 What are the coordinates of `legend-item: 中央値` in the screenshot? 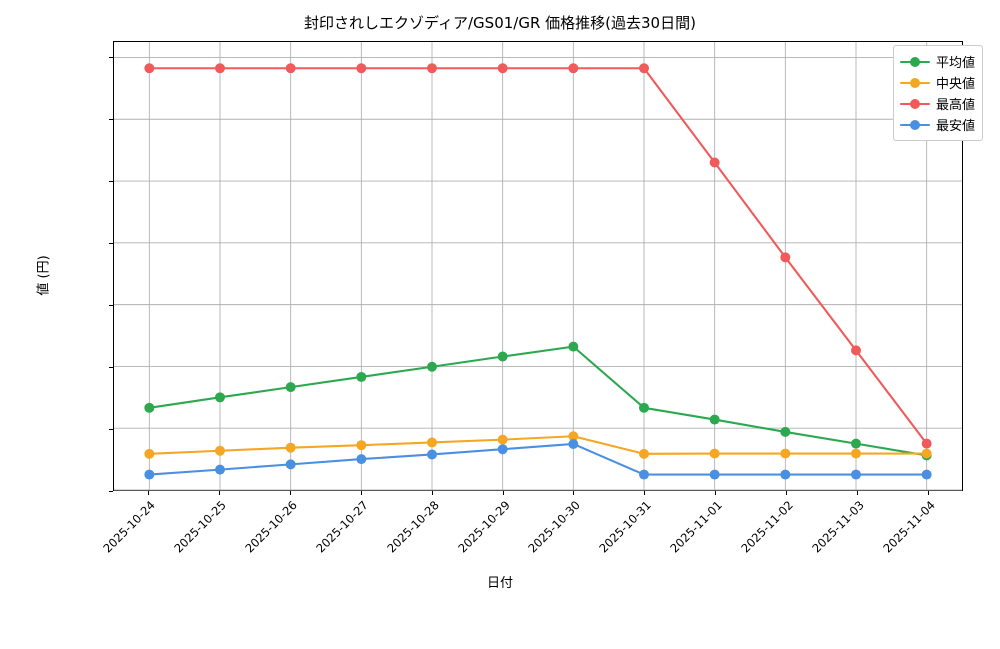 It's located at (937, 82).